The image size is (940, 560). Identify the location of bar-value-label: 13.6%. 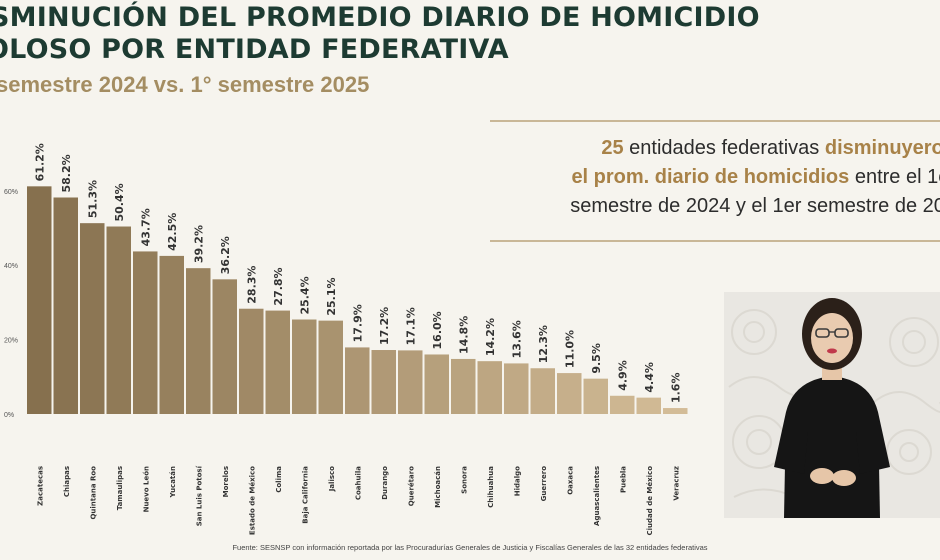
(516, 339).